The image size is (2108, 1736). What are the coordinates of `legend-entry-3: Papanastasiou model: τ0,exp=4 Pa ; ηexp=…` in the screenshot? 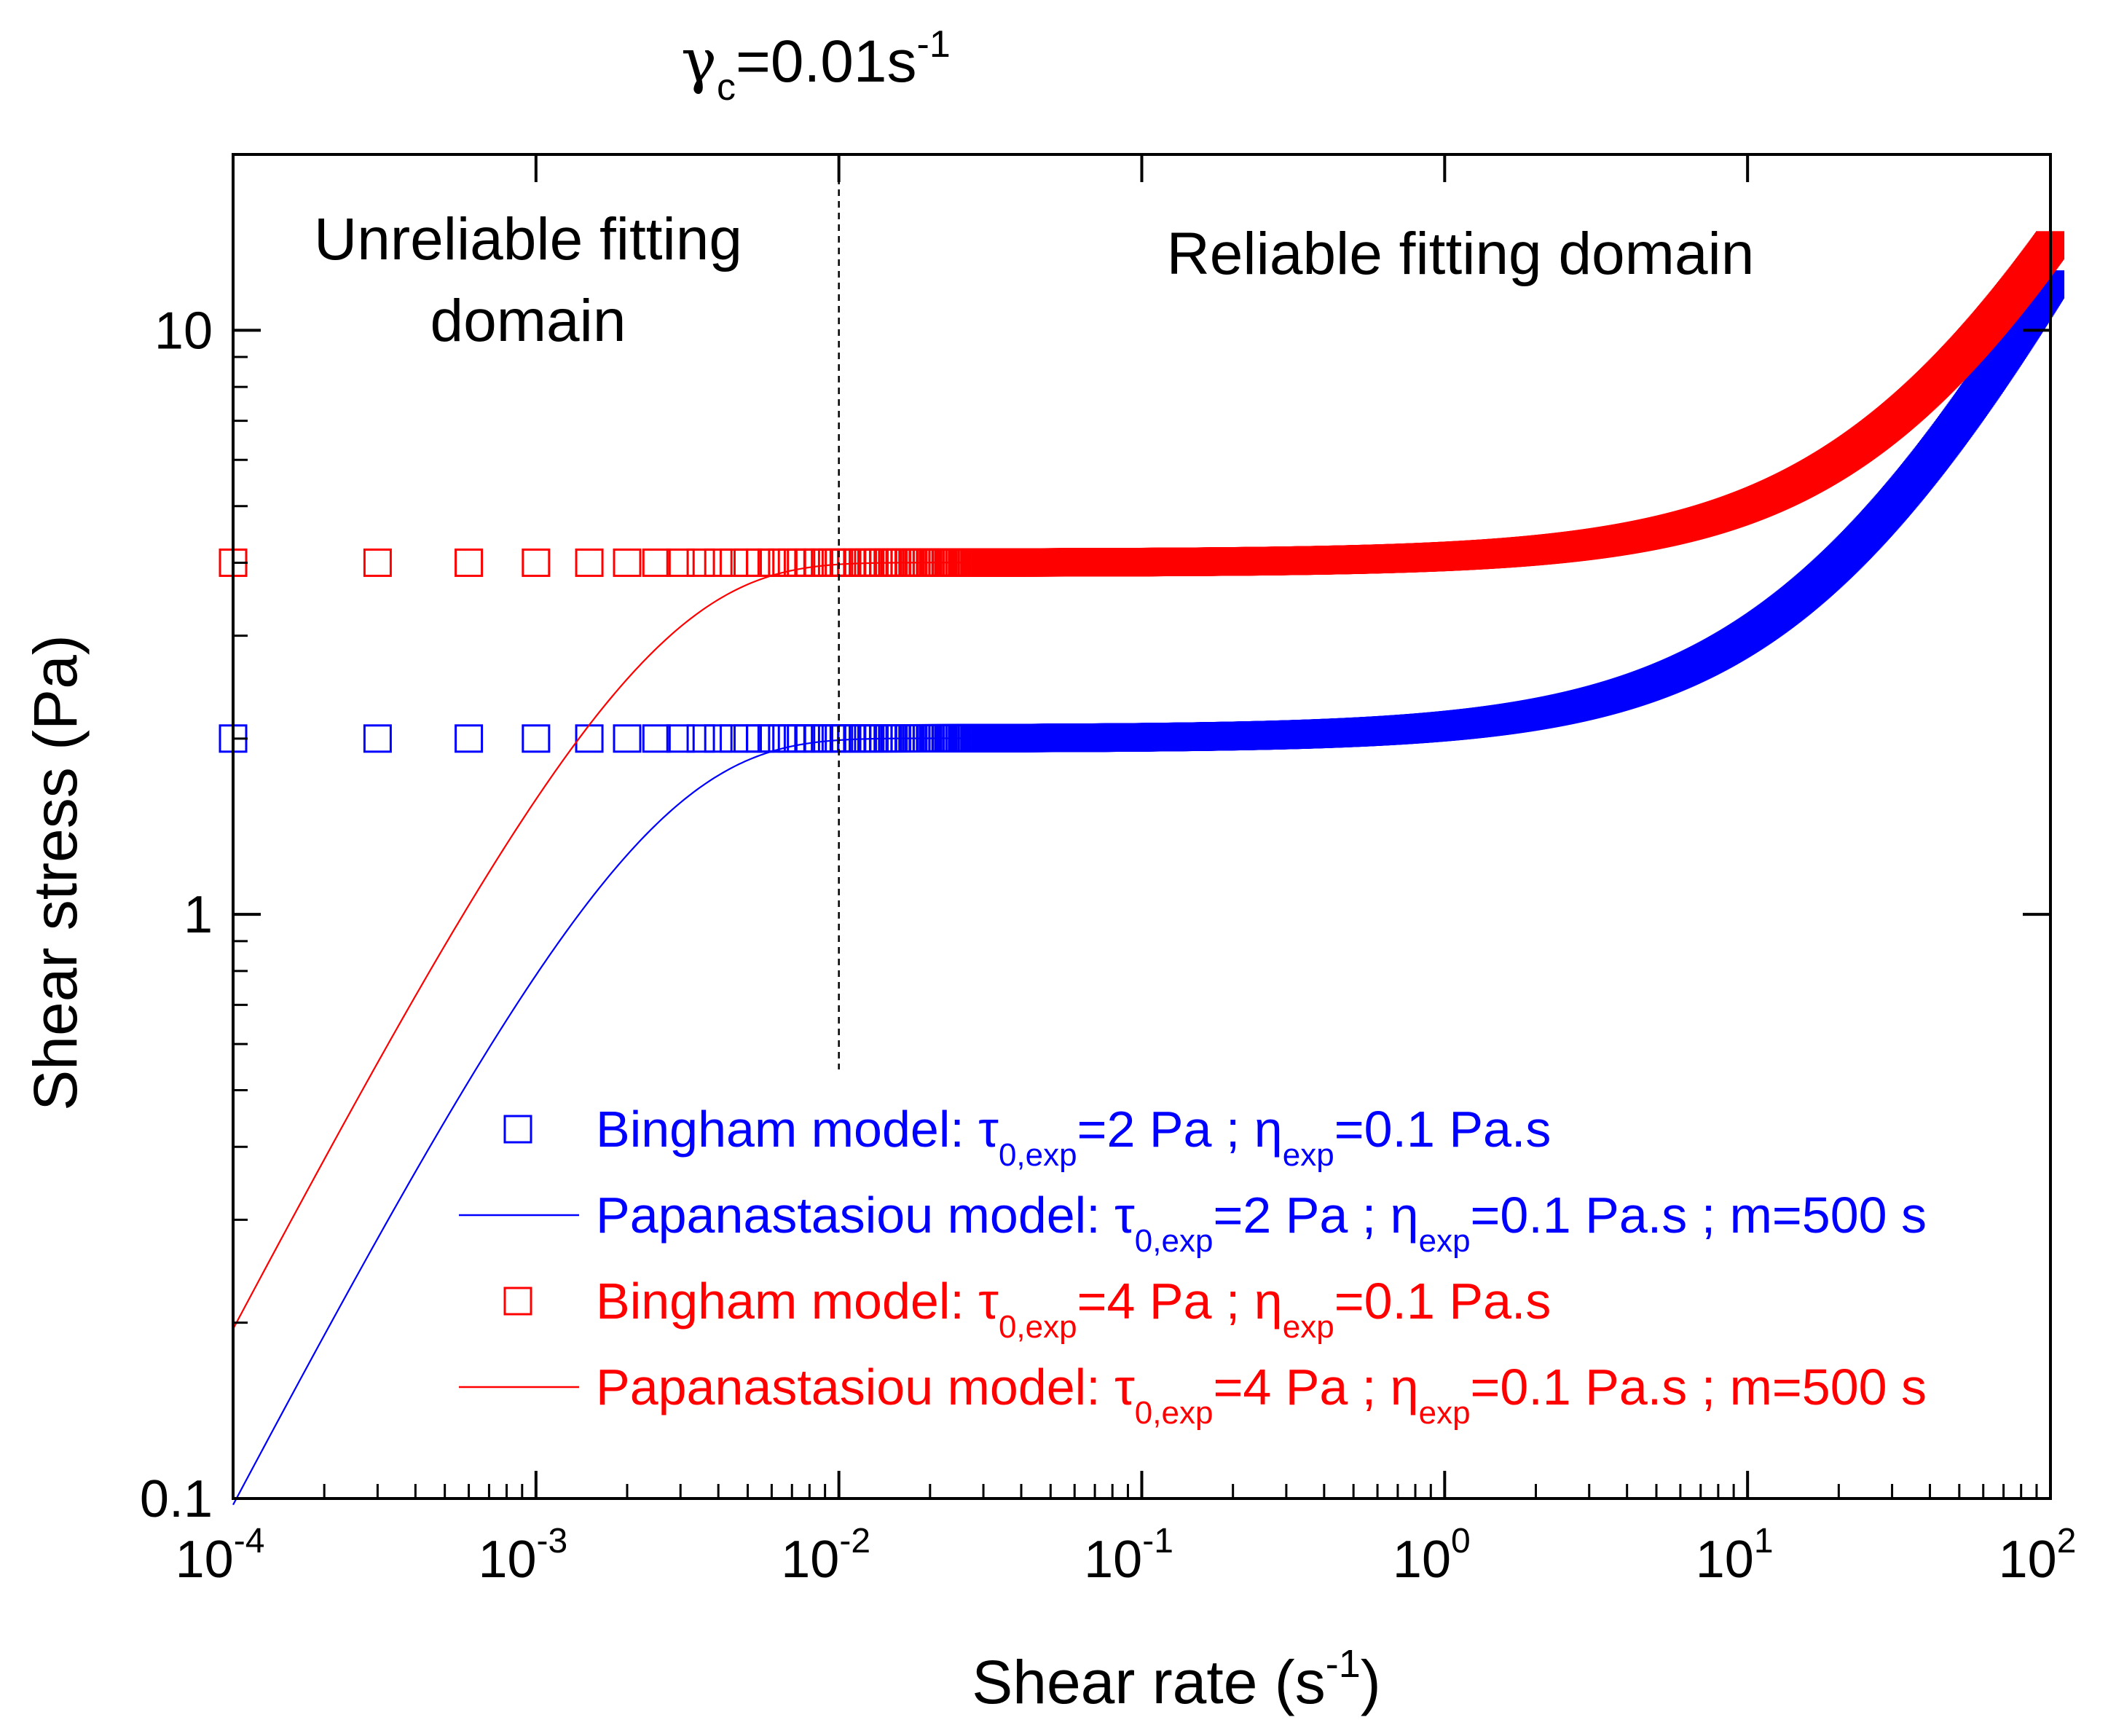 It's located at (1193, 1395).